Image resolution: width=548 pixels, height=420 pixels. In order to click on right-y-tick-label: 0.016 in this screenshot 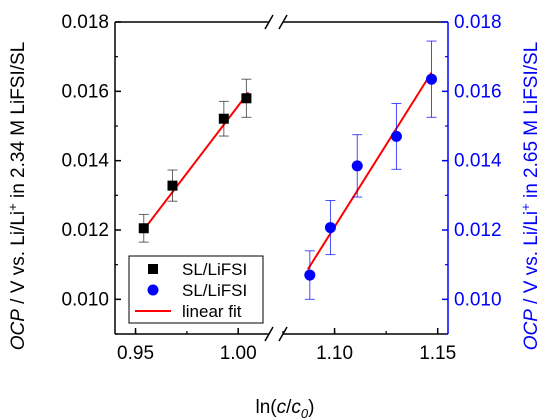, I will do `click(478, 91)`.